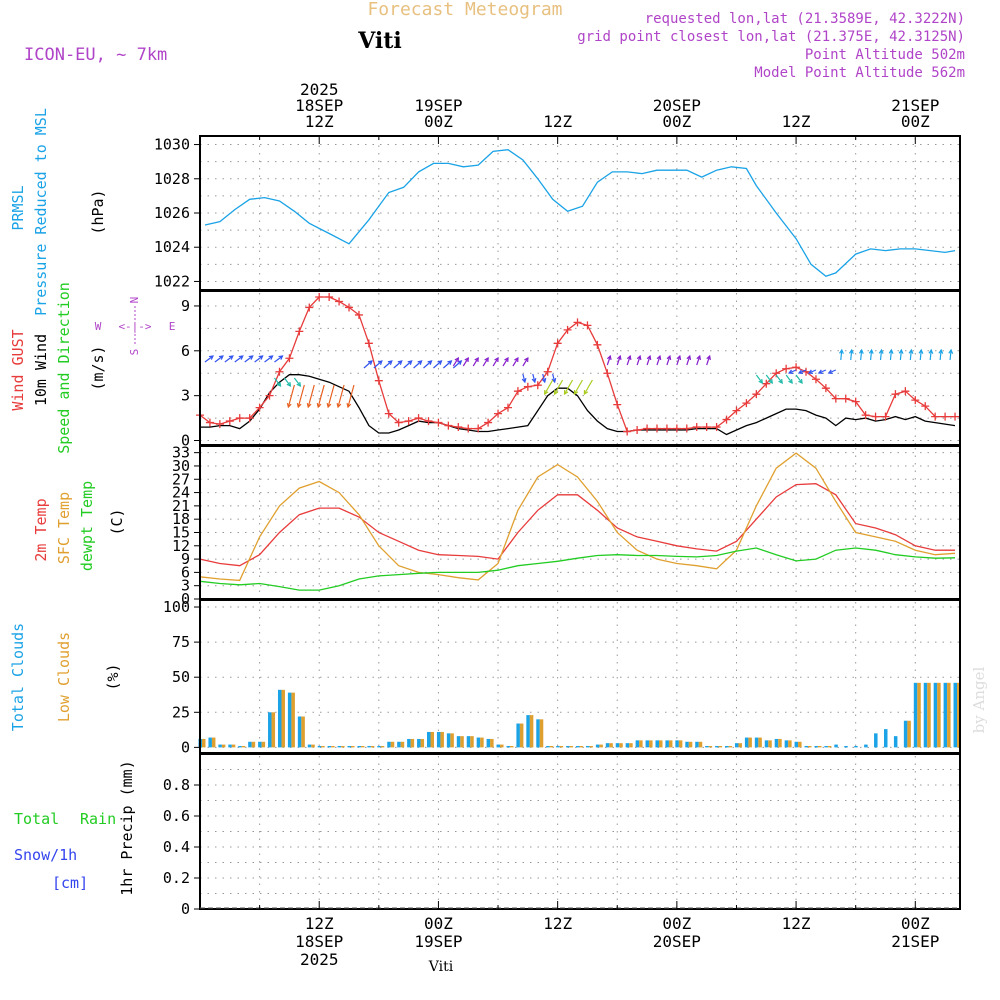  What do you see at coordinates (185, 747) in the screenshot?
I see `y-tick-label-clouds: 0` at bounding box center [185, 747].